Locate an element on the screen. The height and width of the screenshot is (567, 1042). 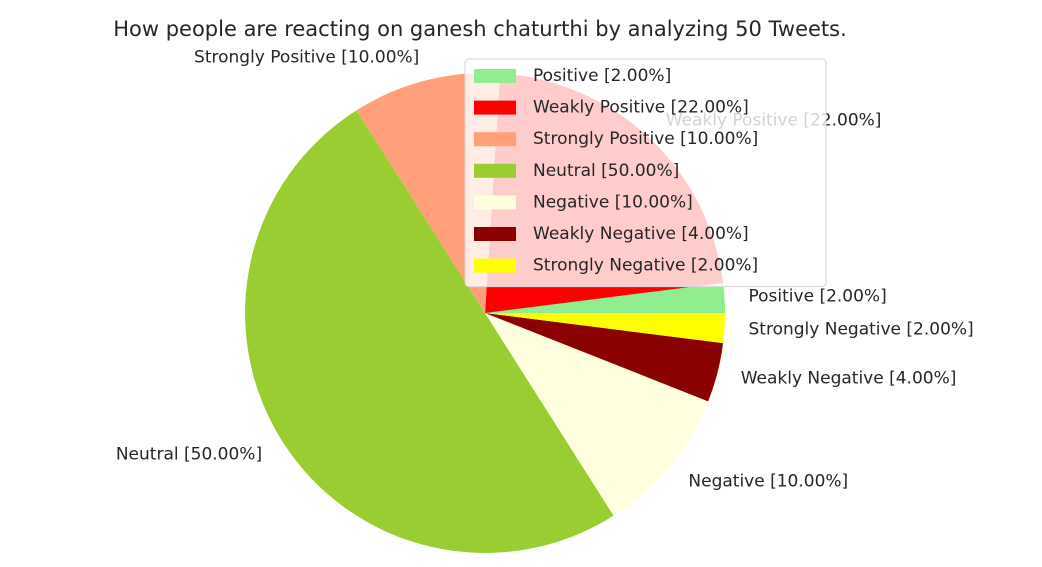
slice-label: Positive [2.00%] is located at coordinates (818, 296).